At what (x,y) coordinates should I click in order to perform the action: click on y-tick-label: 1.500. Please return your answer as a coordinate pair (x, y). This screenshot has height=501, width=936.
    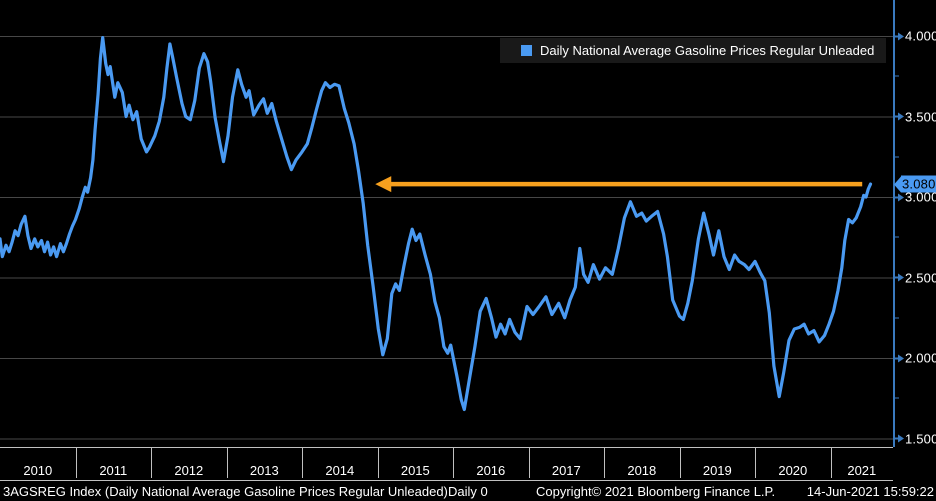
    Looking at the image, I should click on (920, 438).